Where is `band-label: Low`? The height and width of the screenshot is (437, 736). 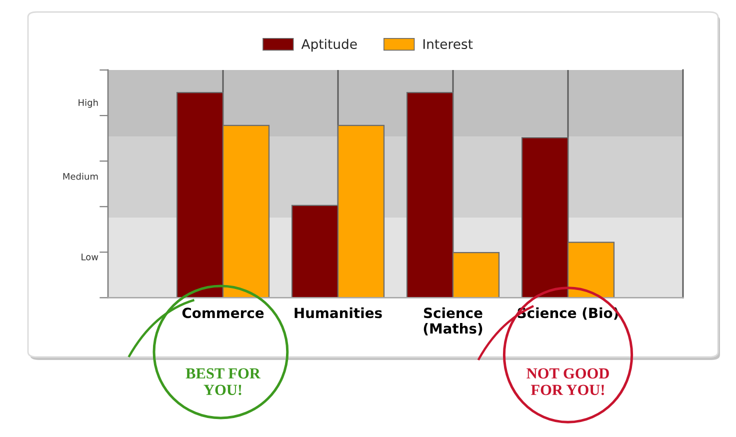
band-label: Low is located at coordinates (90, 257).